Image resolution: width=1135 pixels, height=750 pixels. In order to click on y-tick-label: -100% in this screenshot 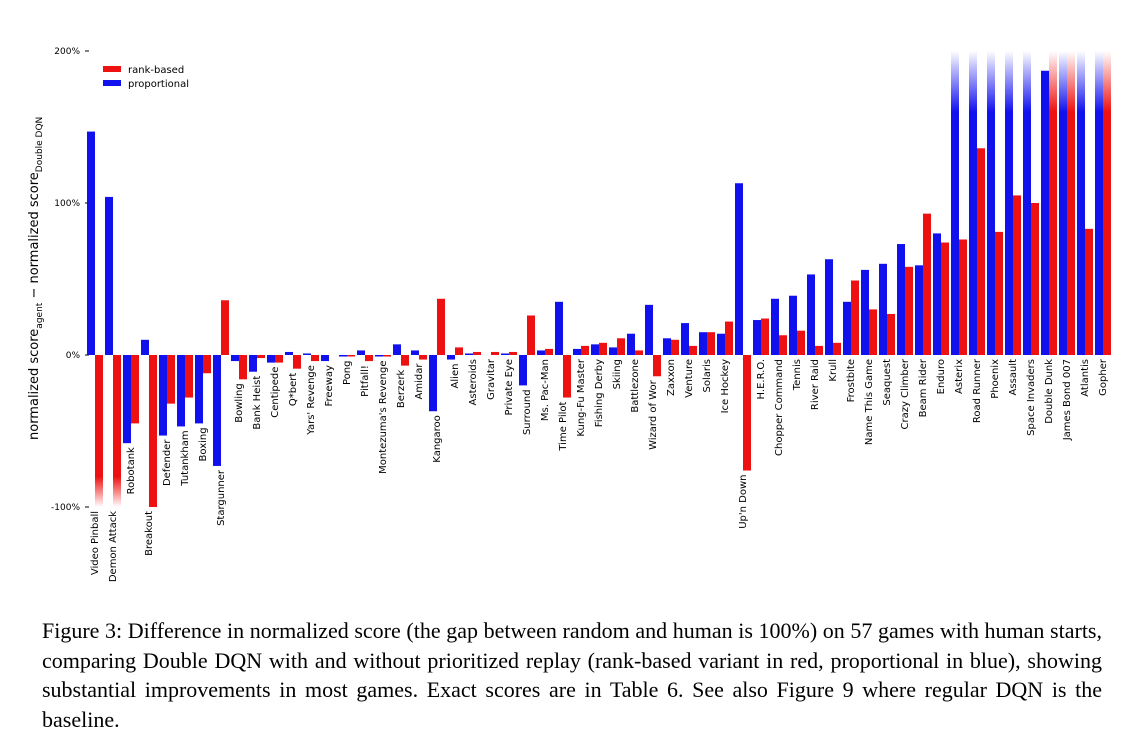, I will do `click(65, 508)`.